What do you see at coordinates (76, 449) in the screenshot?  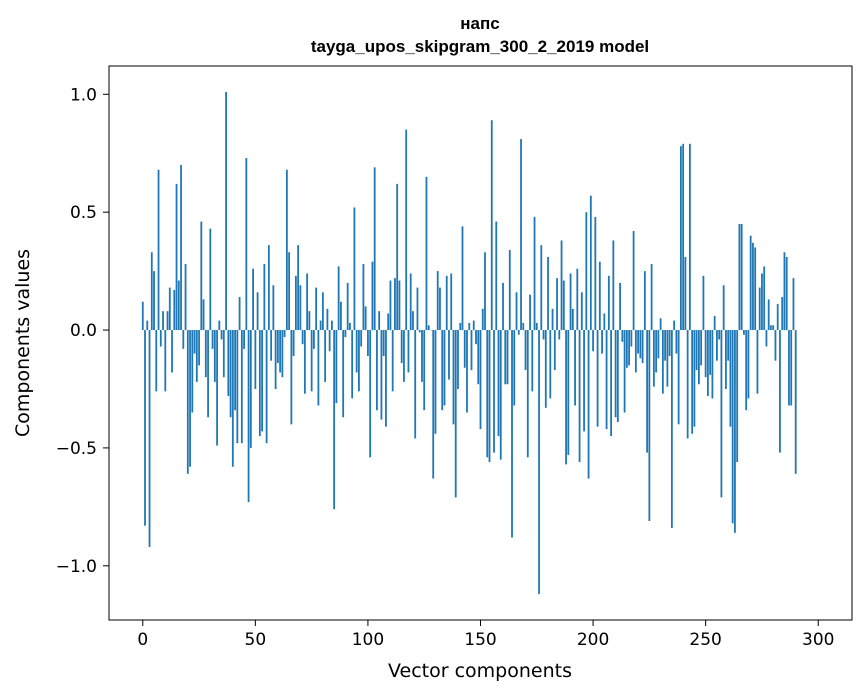 I see `y-tick-label: −0.5` at bounding box center [76, 449].